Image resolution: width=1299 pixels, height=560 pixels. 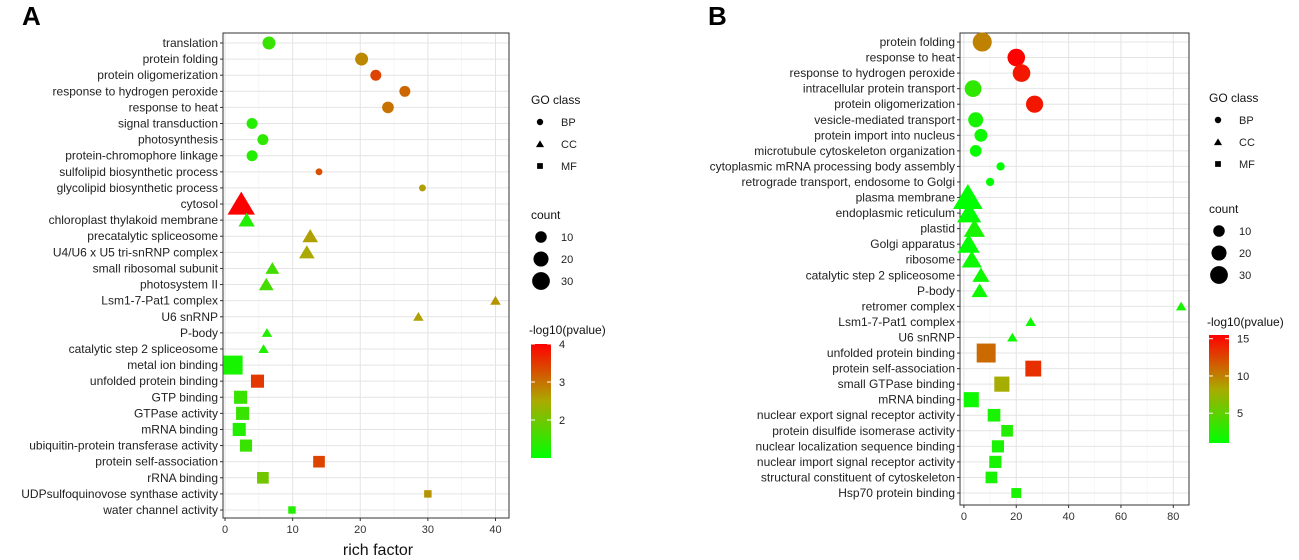 I want to click on y-label-protein-import-into-nucleus: protein import into nucleus, so click(x=884, y=135).